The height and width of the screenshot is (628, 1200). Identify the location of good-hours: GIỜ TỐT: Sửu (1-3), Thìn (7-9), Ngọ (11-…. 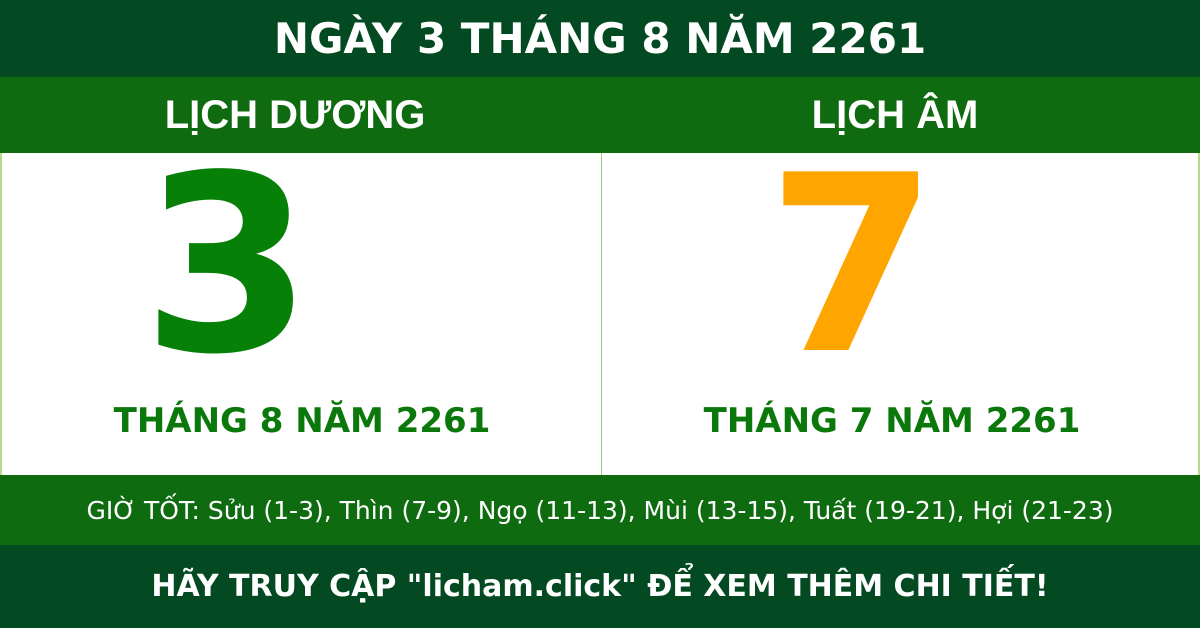
(600, 510).